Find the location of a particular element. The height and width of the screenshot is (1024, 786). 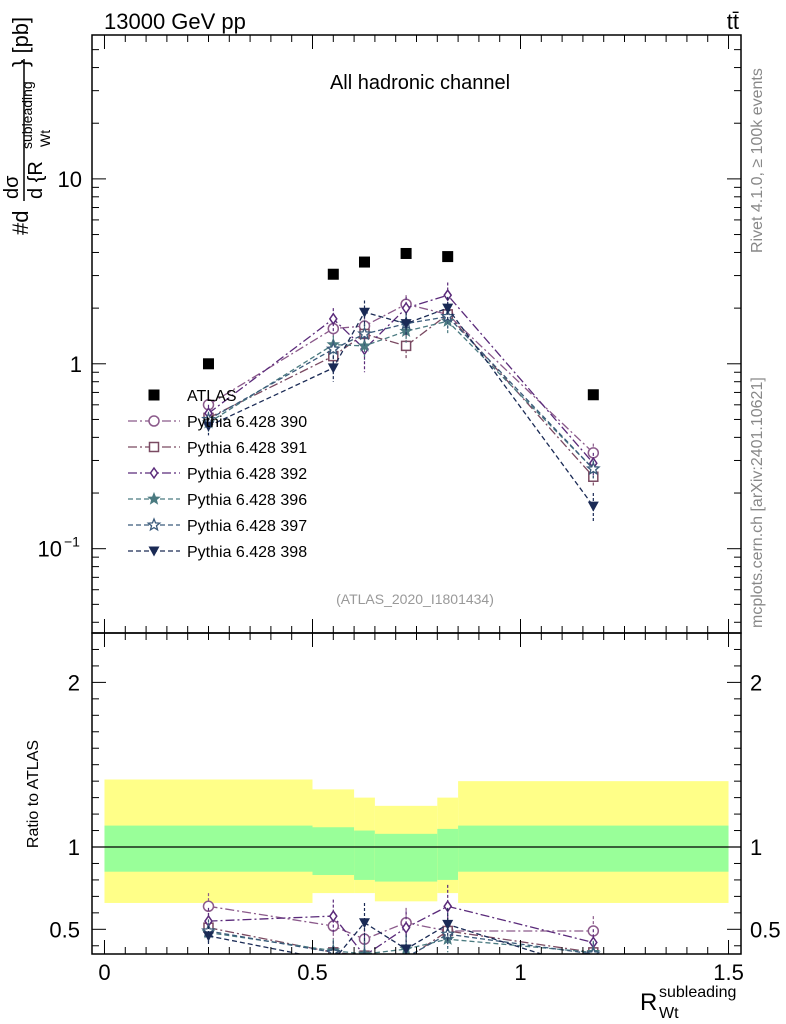

ratio-y-tick-label-right: 2 is located at coordinates (756, 682).